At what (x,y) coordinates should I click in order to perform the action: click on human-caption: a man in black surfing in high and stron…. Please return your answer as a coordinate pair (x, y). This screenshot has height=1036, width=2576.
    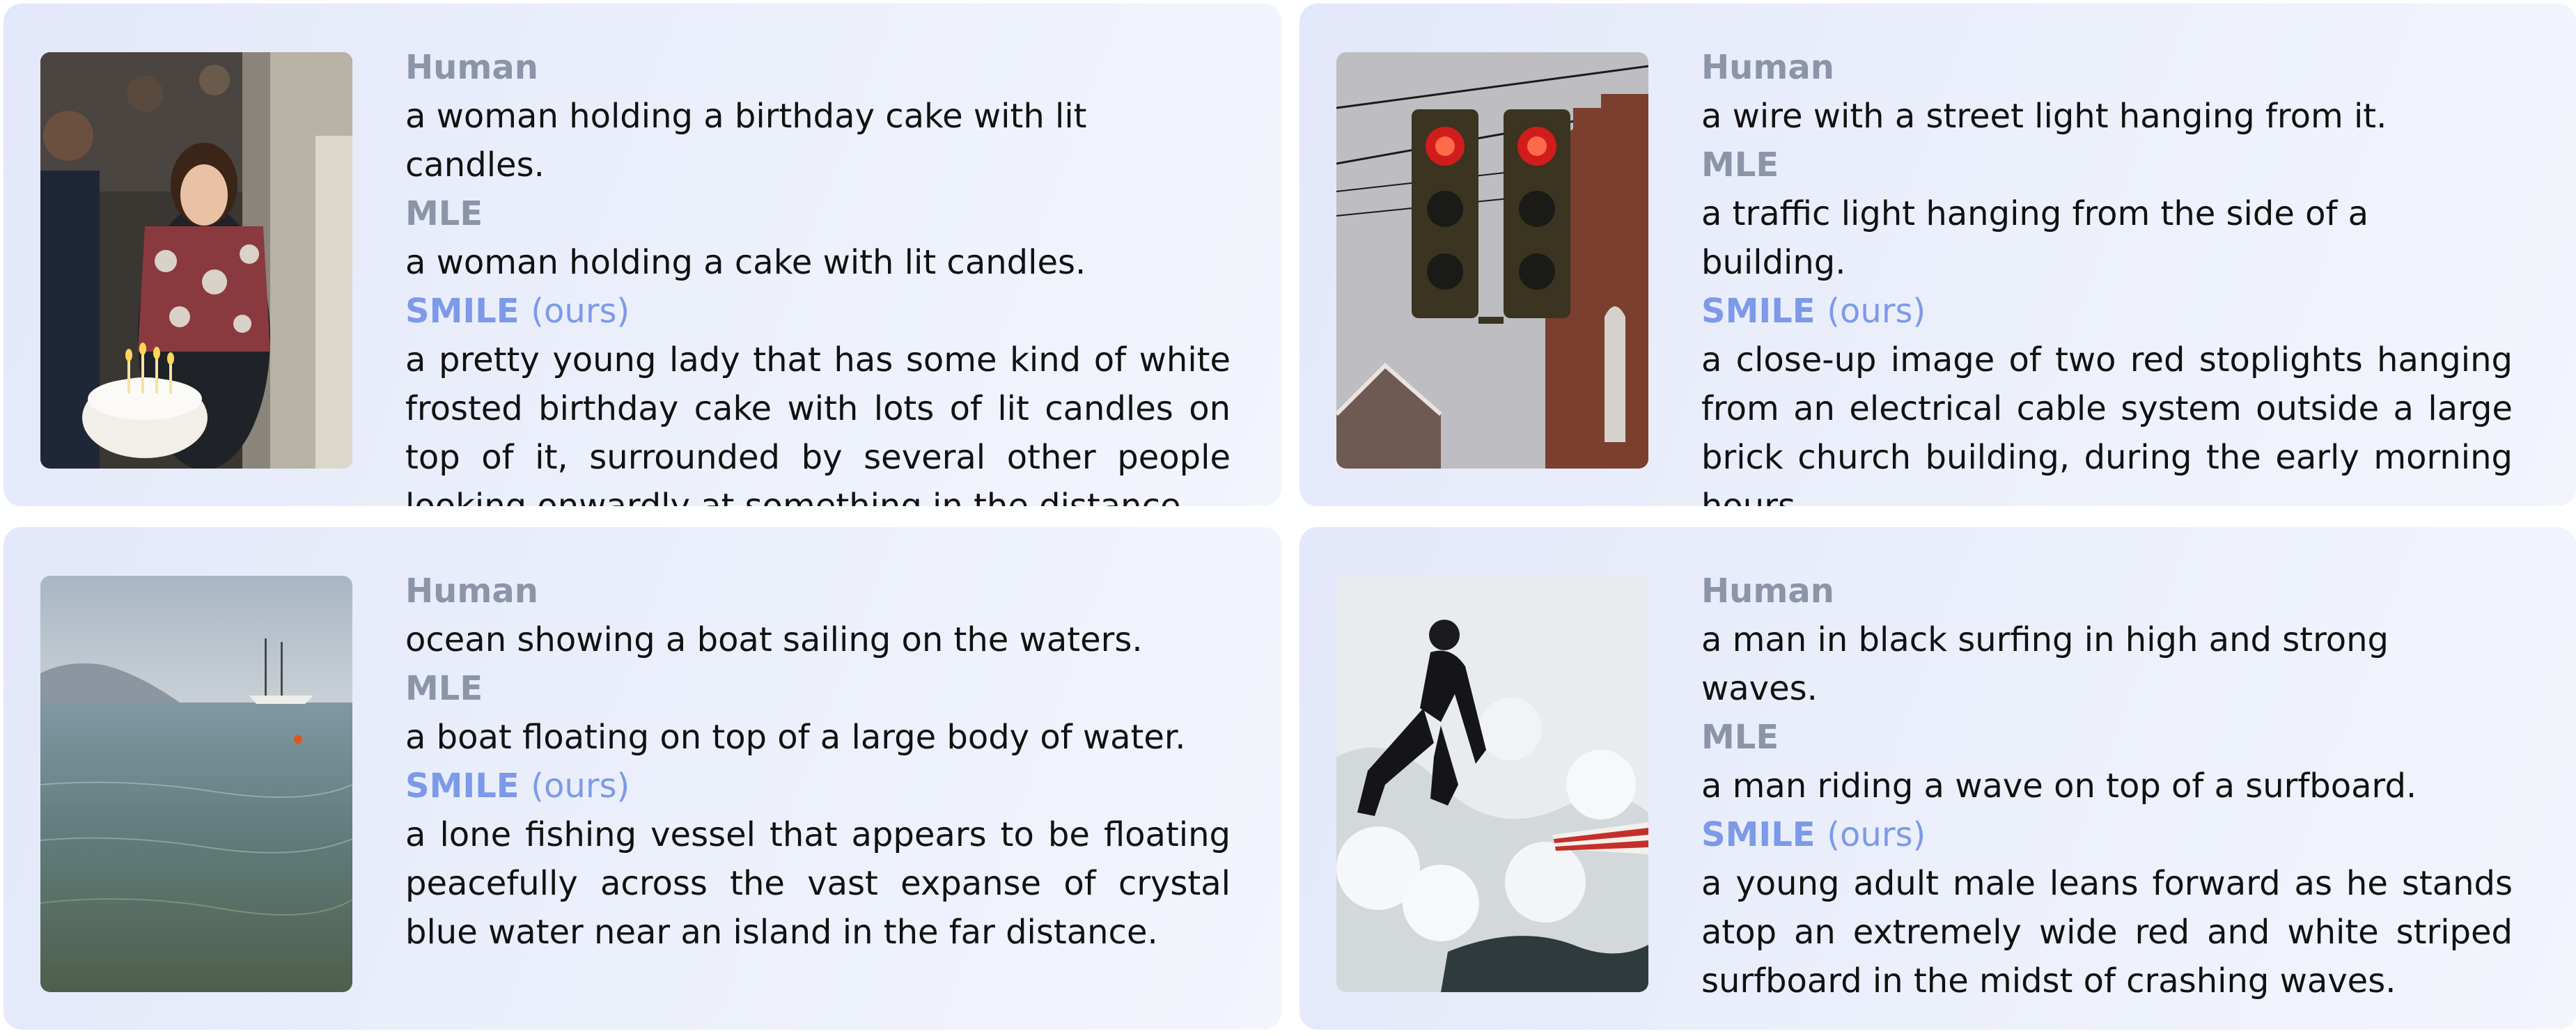
    Looking at the image, I should click on (2045, 664).